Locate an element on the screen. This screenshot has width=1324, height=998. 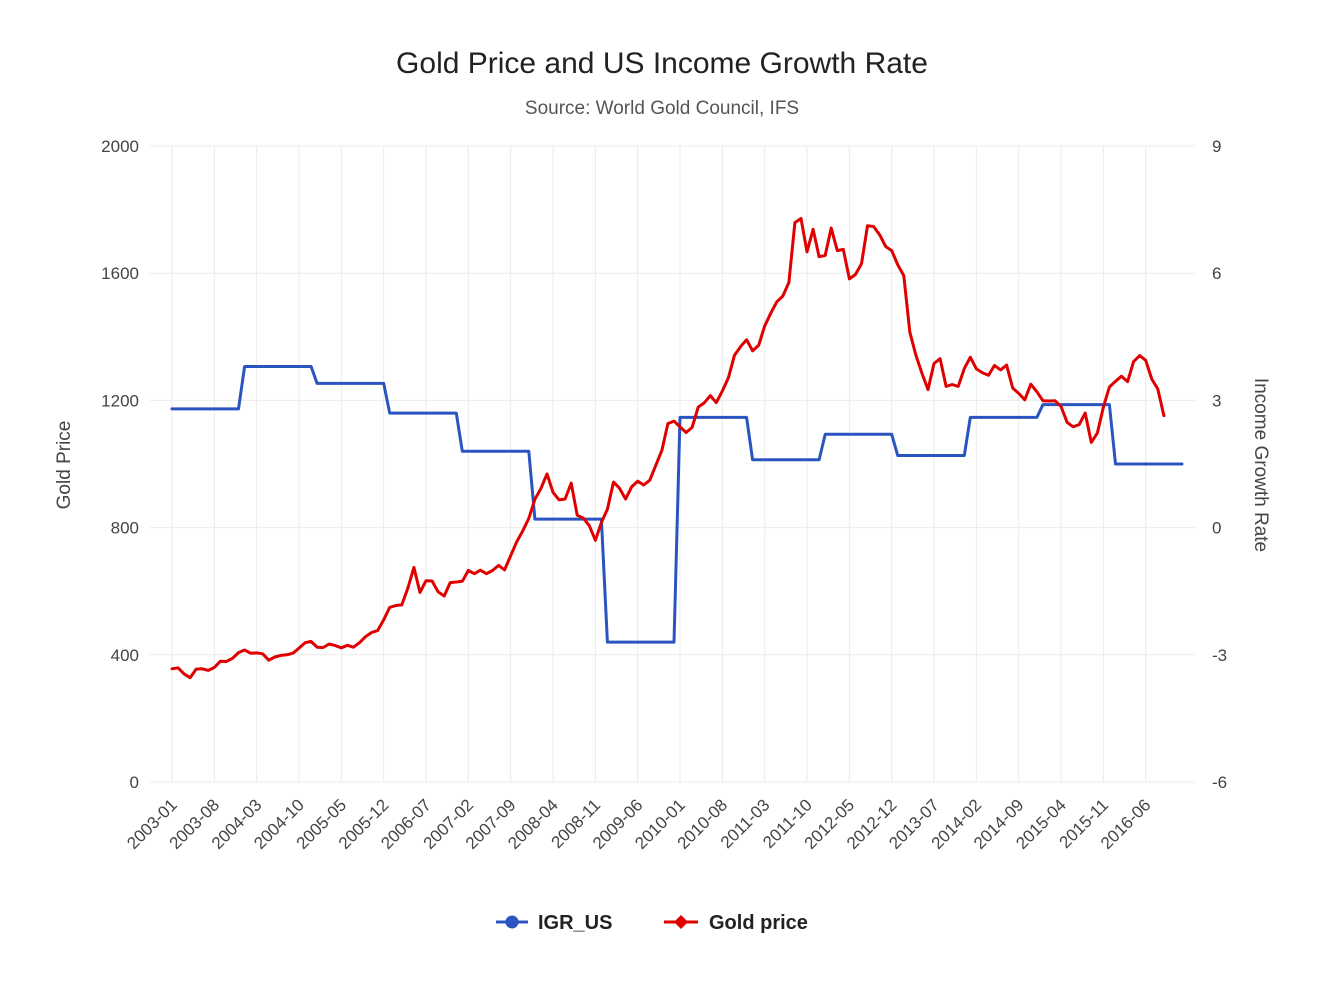
chart-title: Gold Price and US Income Growth Rate is located at coordinates (662, 63).